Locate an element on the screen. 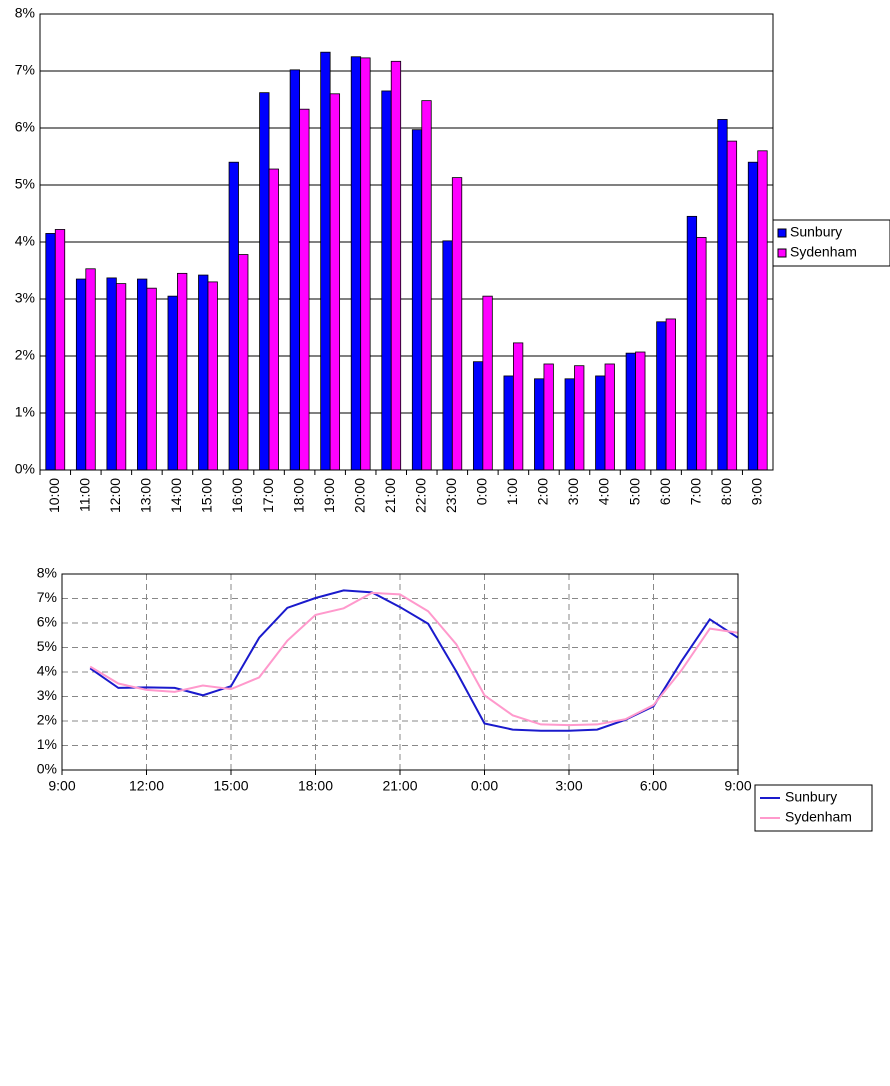  x-tick-label: 0:00 is located at coordinates (482, 491).